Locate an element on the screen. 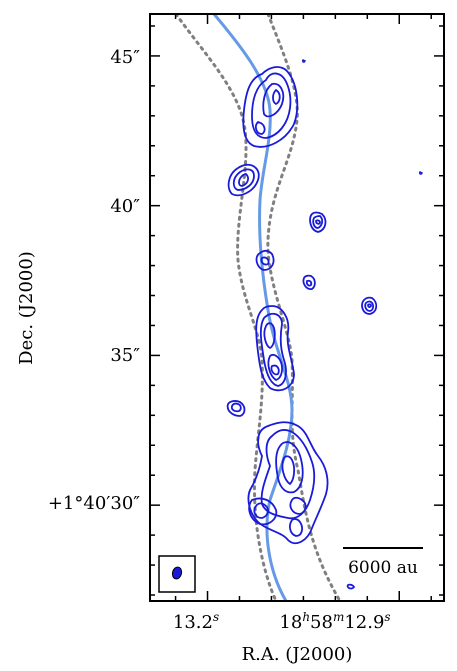  contour-central-mid is located at coordinates (273, 349).